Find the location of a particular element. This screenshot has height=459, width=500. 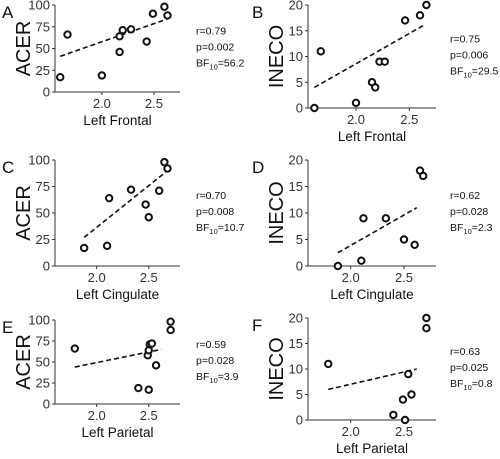

stat-bf: BF10=2.3 is located at coordinates (471, 229).